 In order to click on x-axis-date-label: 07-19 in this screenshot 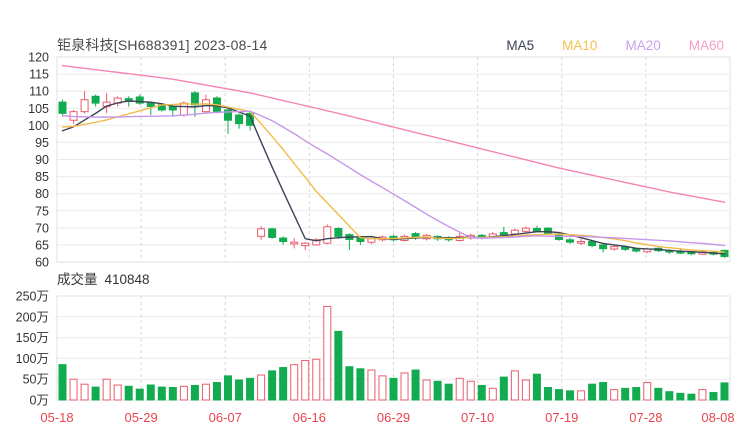, I will do `click(561, 417)`.